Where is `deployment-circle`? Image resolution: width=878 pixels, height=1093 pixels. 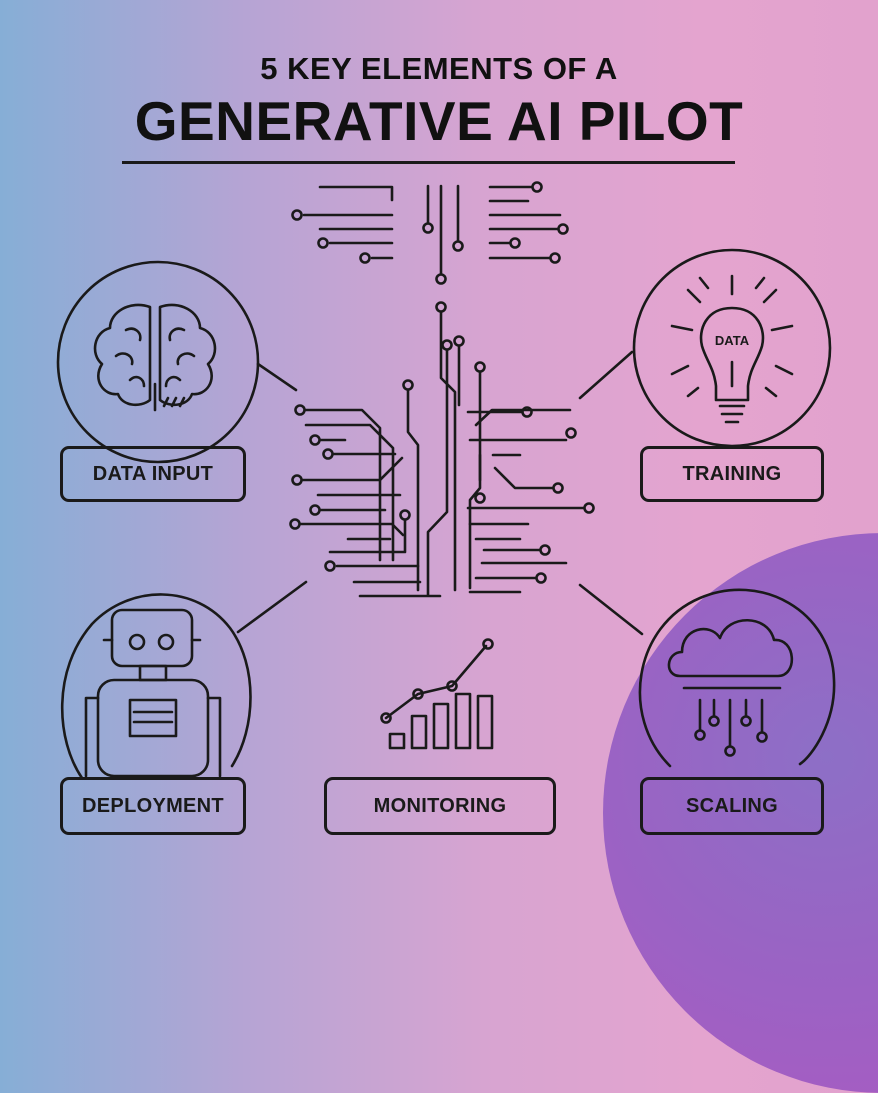 deployment-circle is located at coordinates (156, 686).